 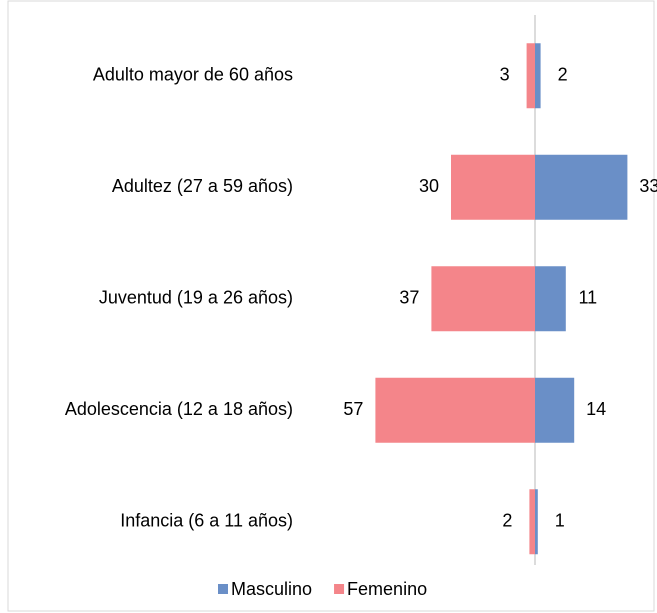 I want to click on category-label: Juventud (19 a 26 años), so click(x=196, y=298).